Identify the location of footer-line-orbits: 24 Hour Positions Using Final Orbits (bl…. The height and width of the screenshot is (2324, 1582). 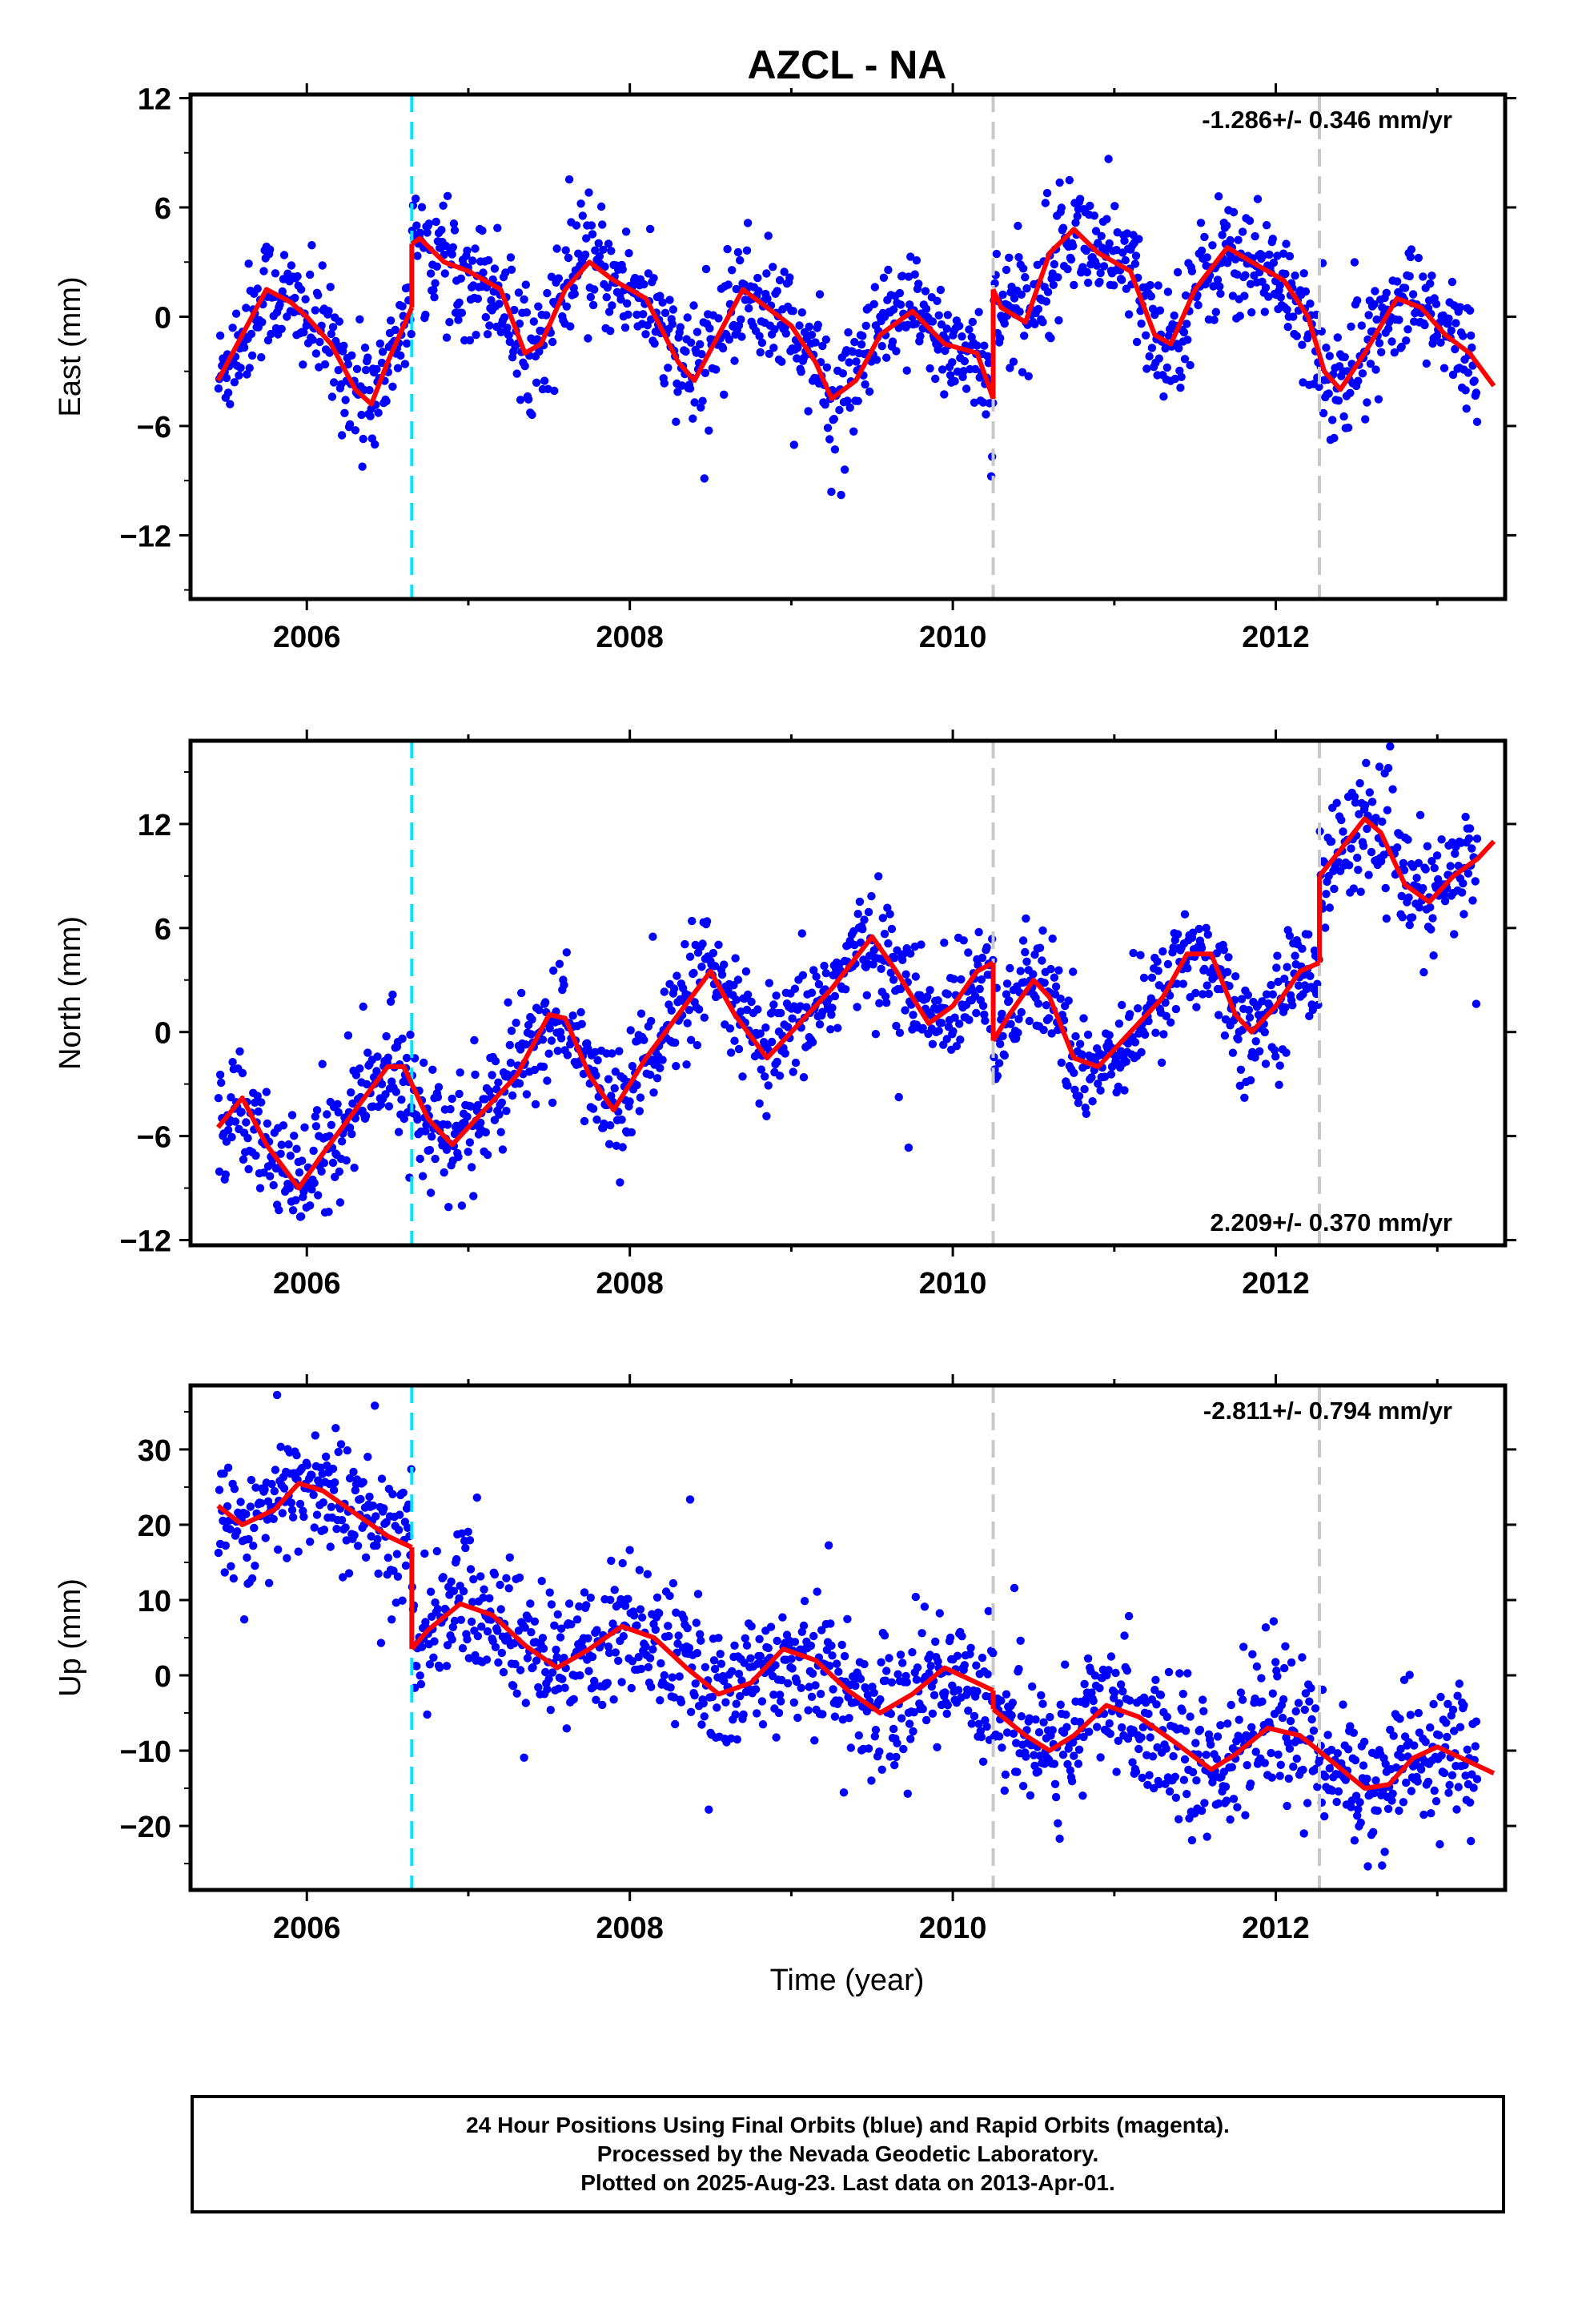
(848, 2125).